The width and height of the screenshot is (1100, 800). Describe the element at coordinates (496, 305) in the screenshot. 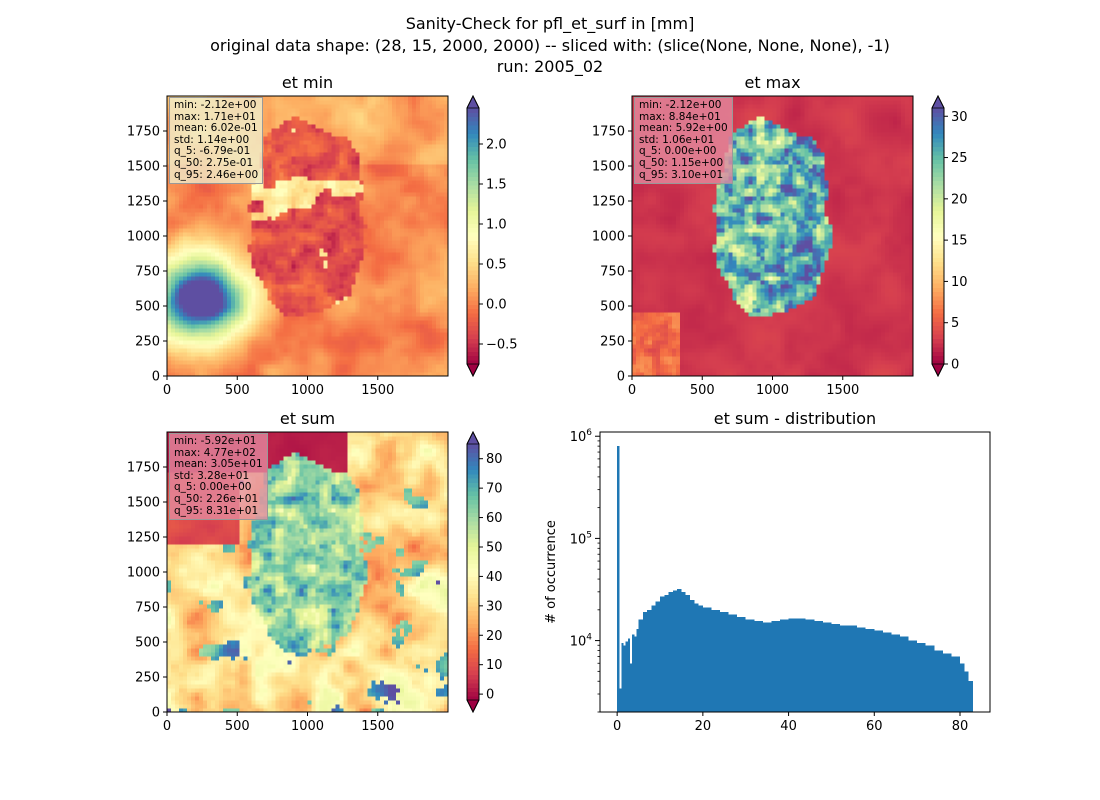

I see `colorbar-tick-label: 0.0` at that location.